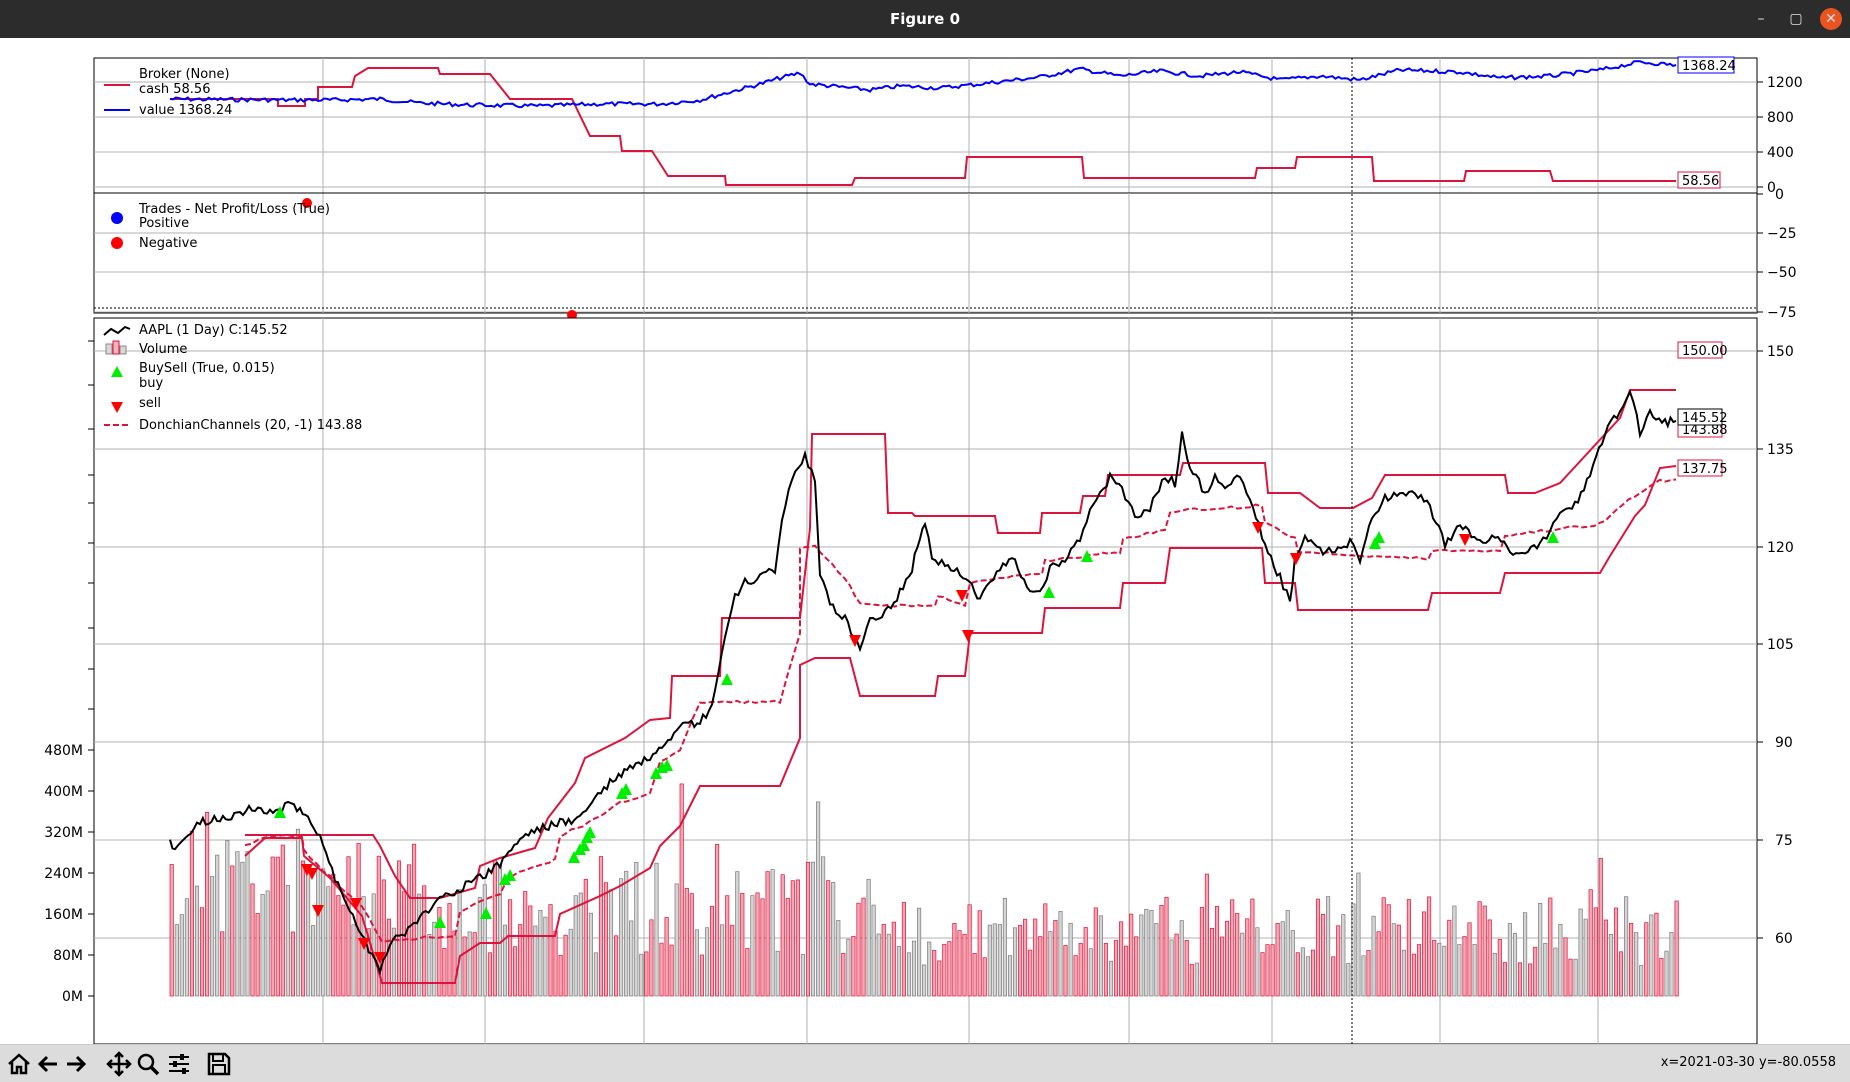 The width and height of the screenshot is (1850, 1082). Describe the element at coordinates (1780, 548) in the screenshot. I see `price-ytick: 120` at that location.